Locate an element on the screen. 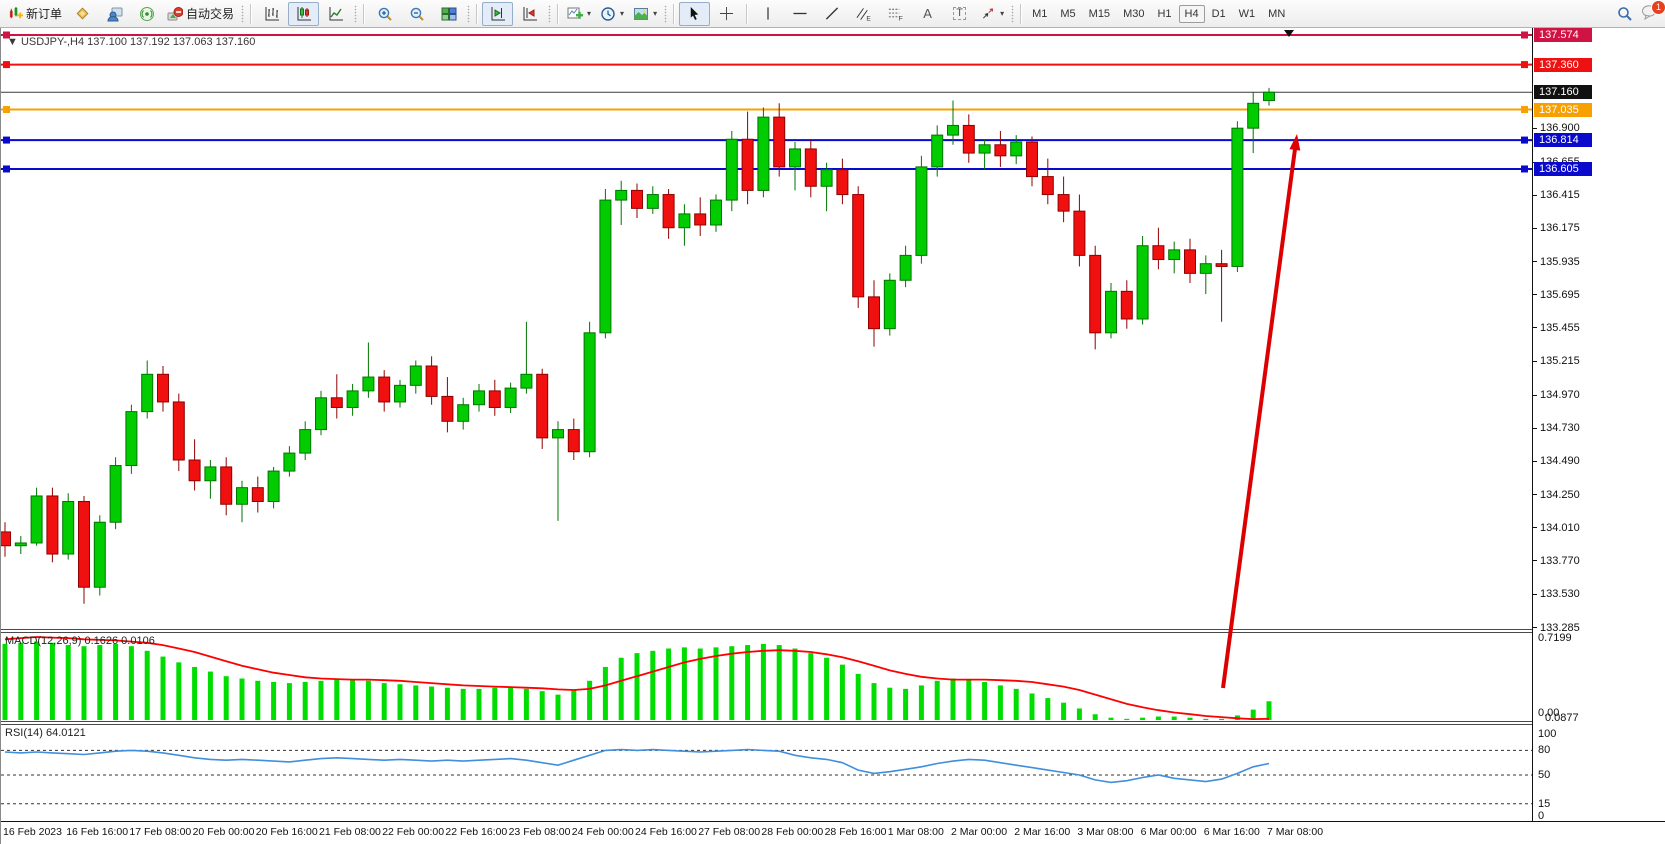 The image size is (1665, 844). date-label: 28 Feb 16:00 is located at coordinates (855, 832).